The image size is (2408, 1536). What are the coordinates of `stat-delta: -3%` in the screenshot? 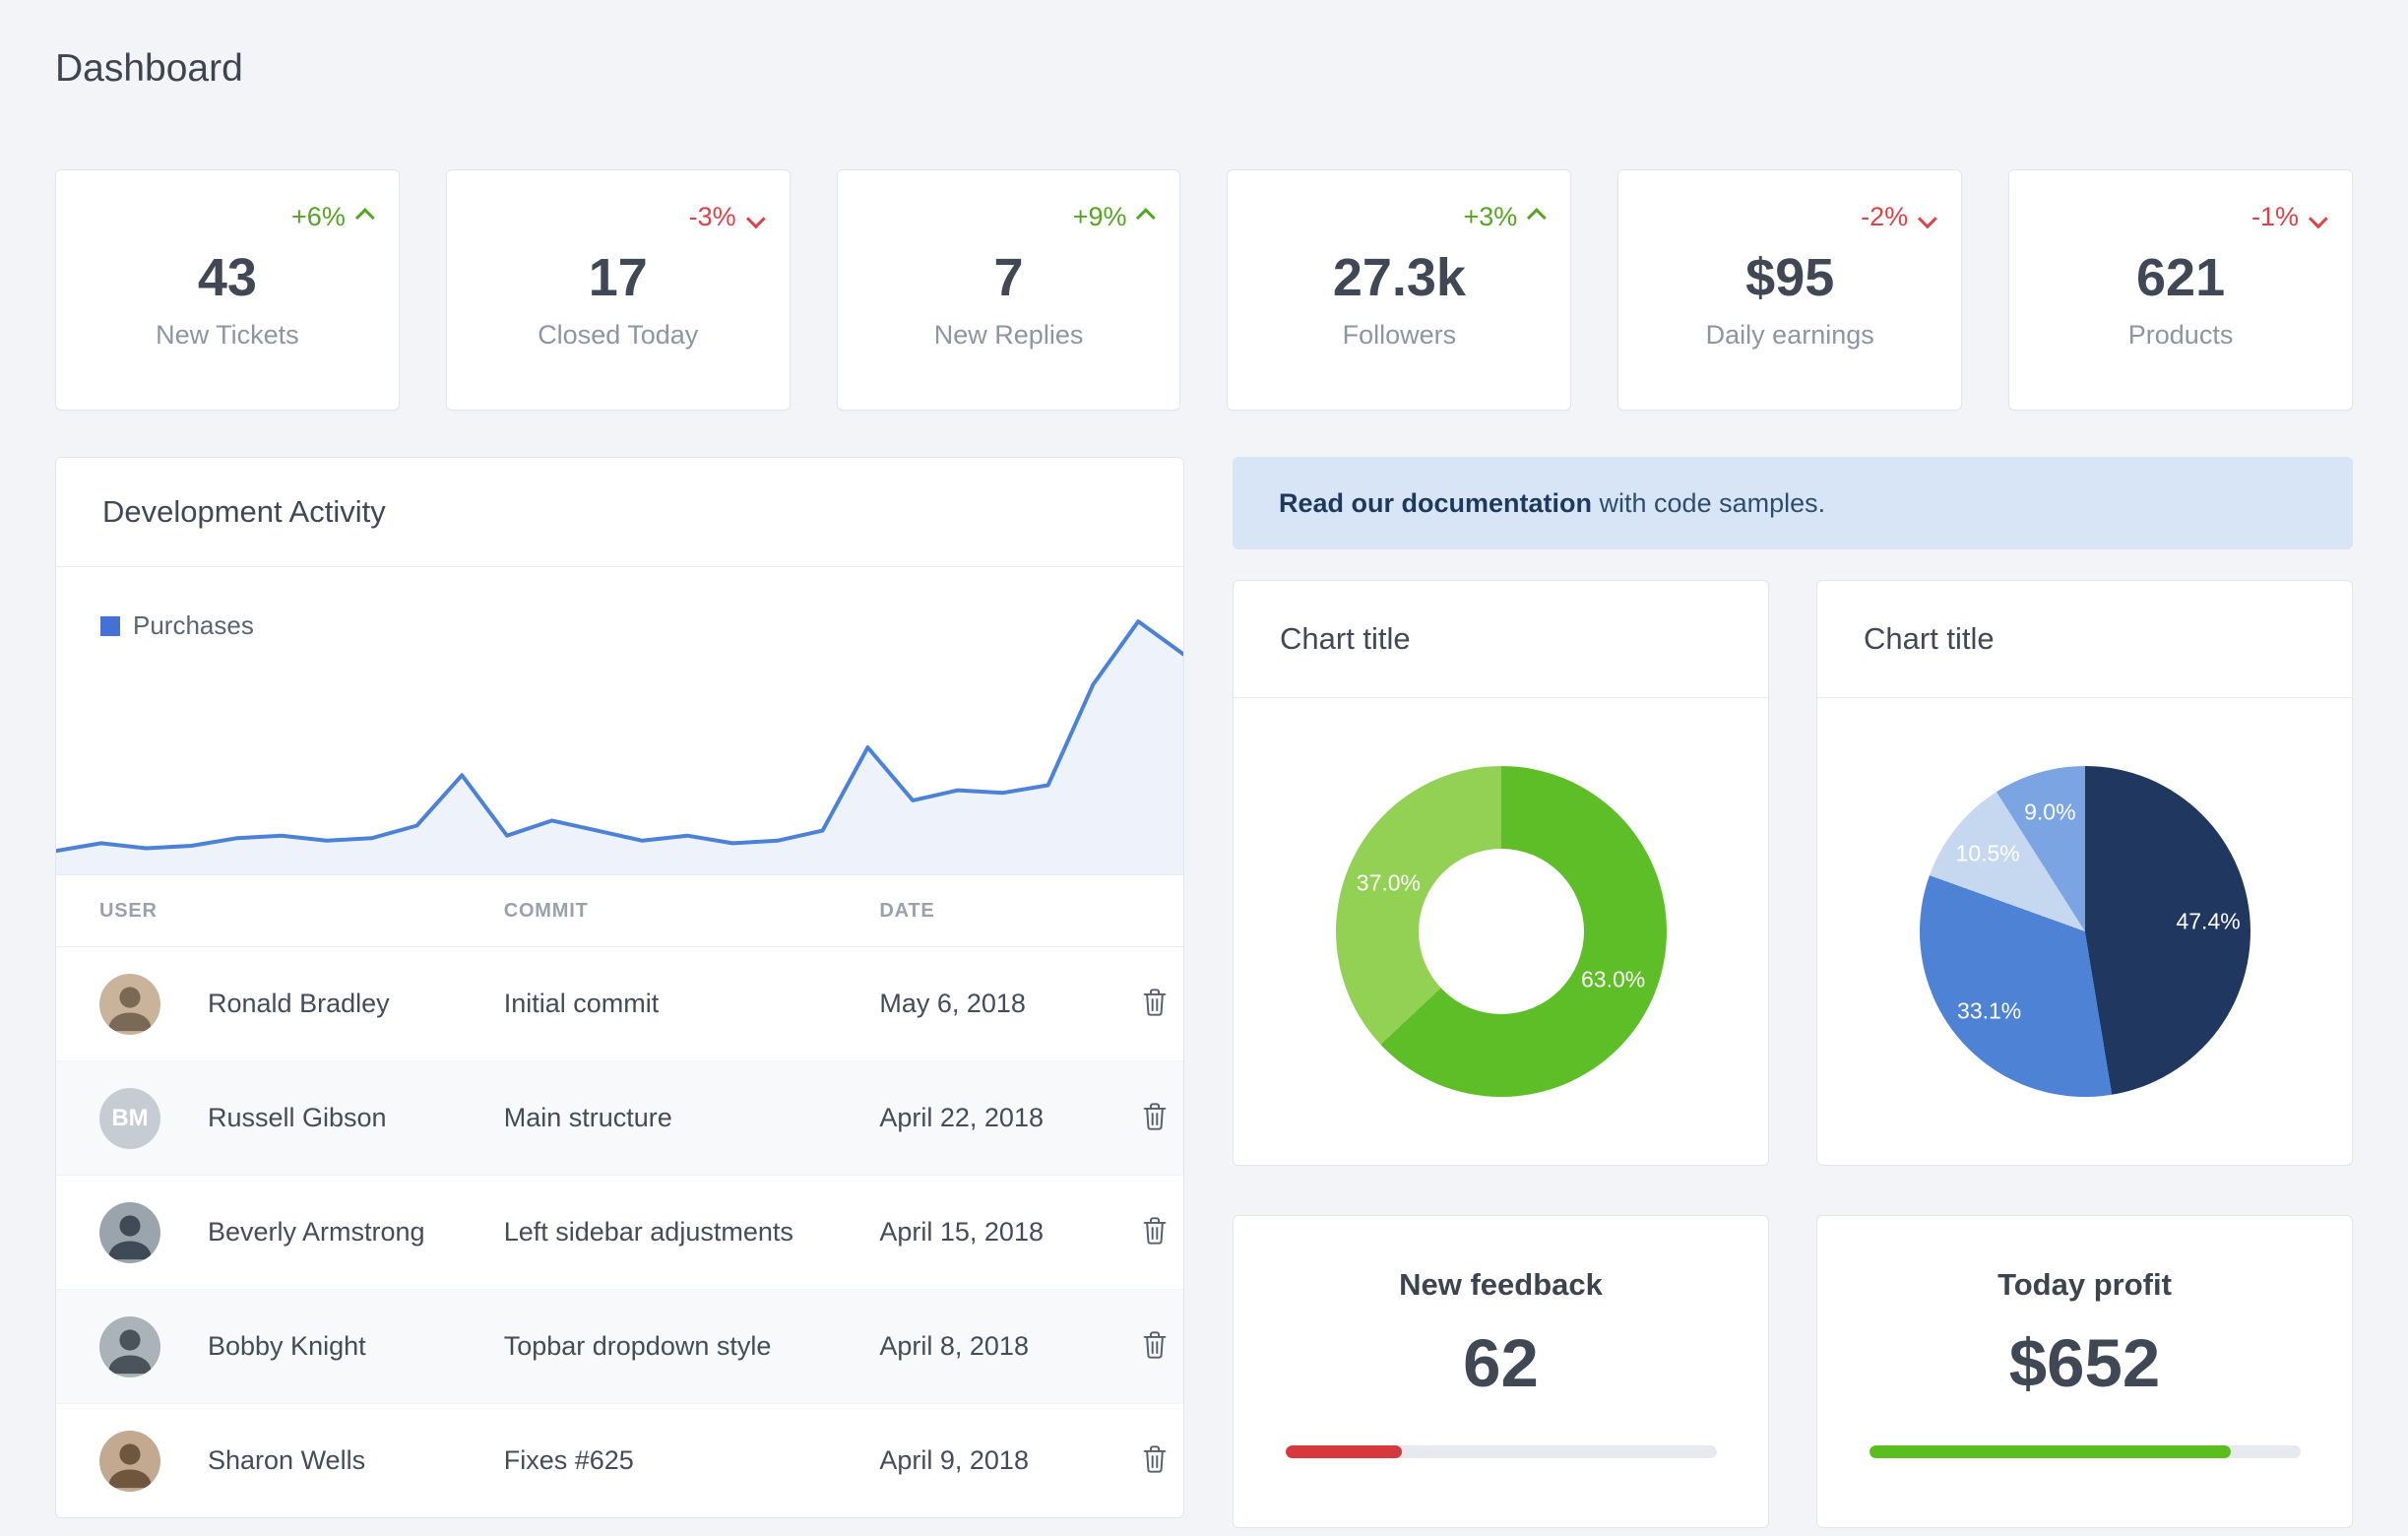 It's located at (727, 217).